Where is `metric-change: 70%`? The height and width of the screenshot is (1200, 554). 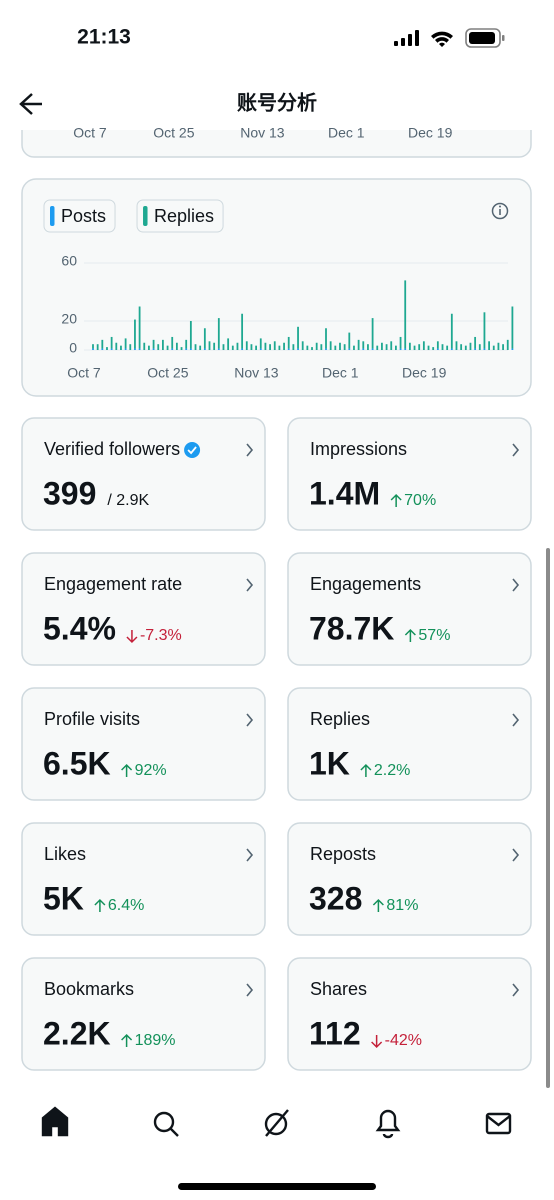
metric-change: 70% is located at coordinates (420, 500).